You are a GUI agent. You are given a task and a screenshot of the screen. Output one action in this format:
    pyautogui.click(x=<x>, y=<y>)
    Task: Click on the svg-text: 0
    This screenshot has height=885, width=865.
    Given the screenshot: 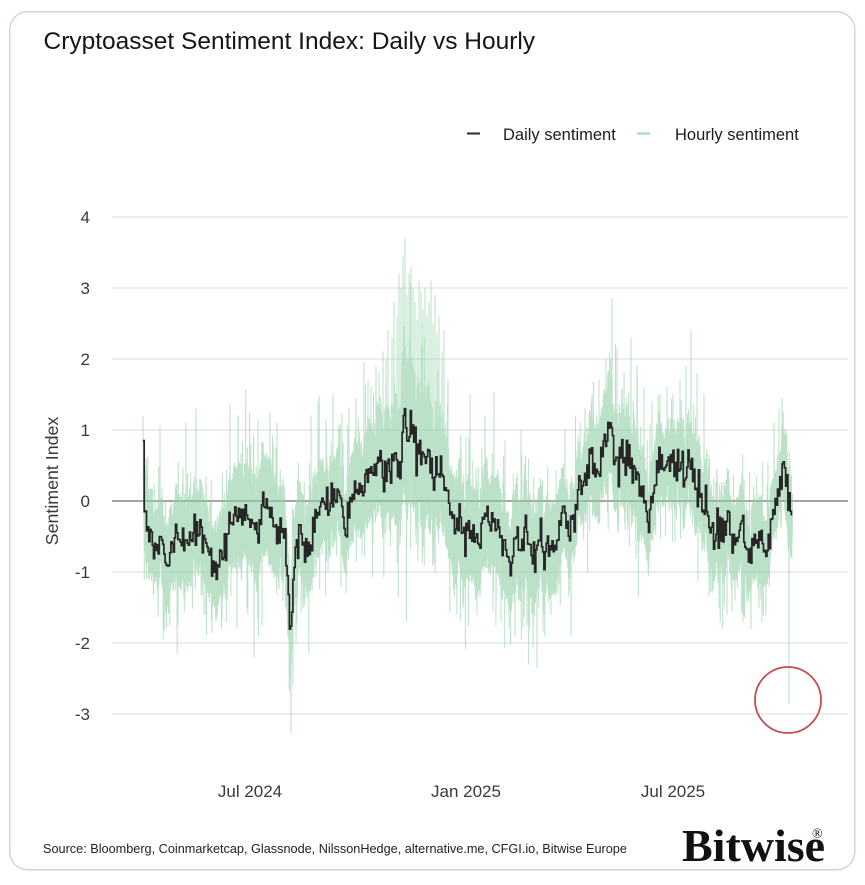 What is the action you would take?
    pyautogui.click(x=85, y=501)
    